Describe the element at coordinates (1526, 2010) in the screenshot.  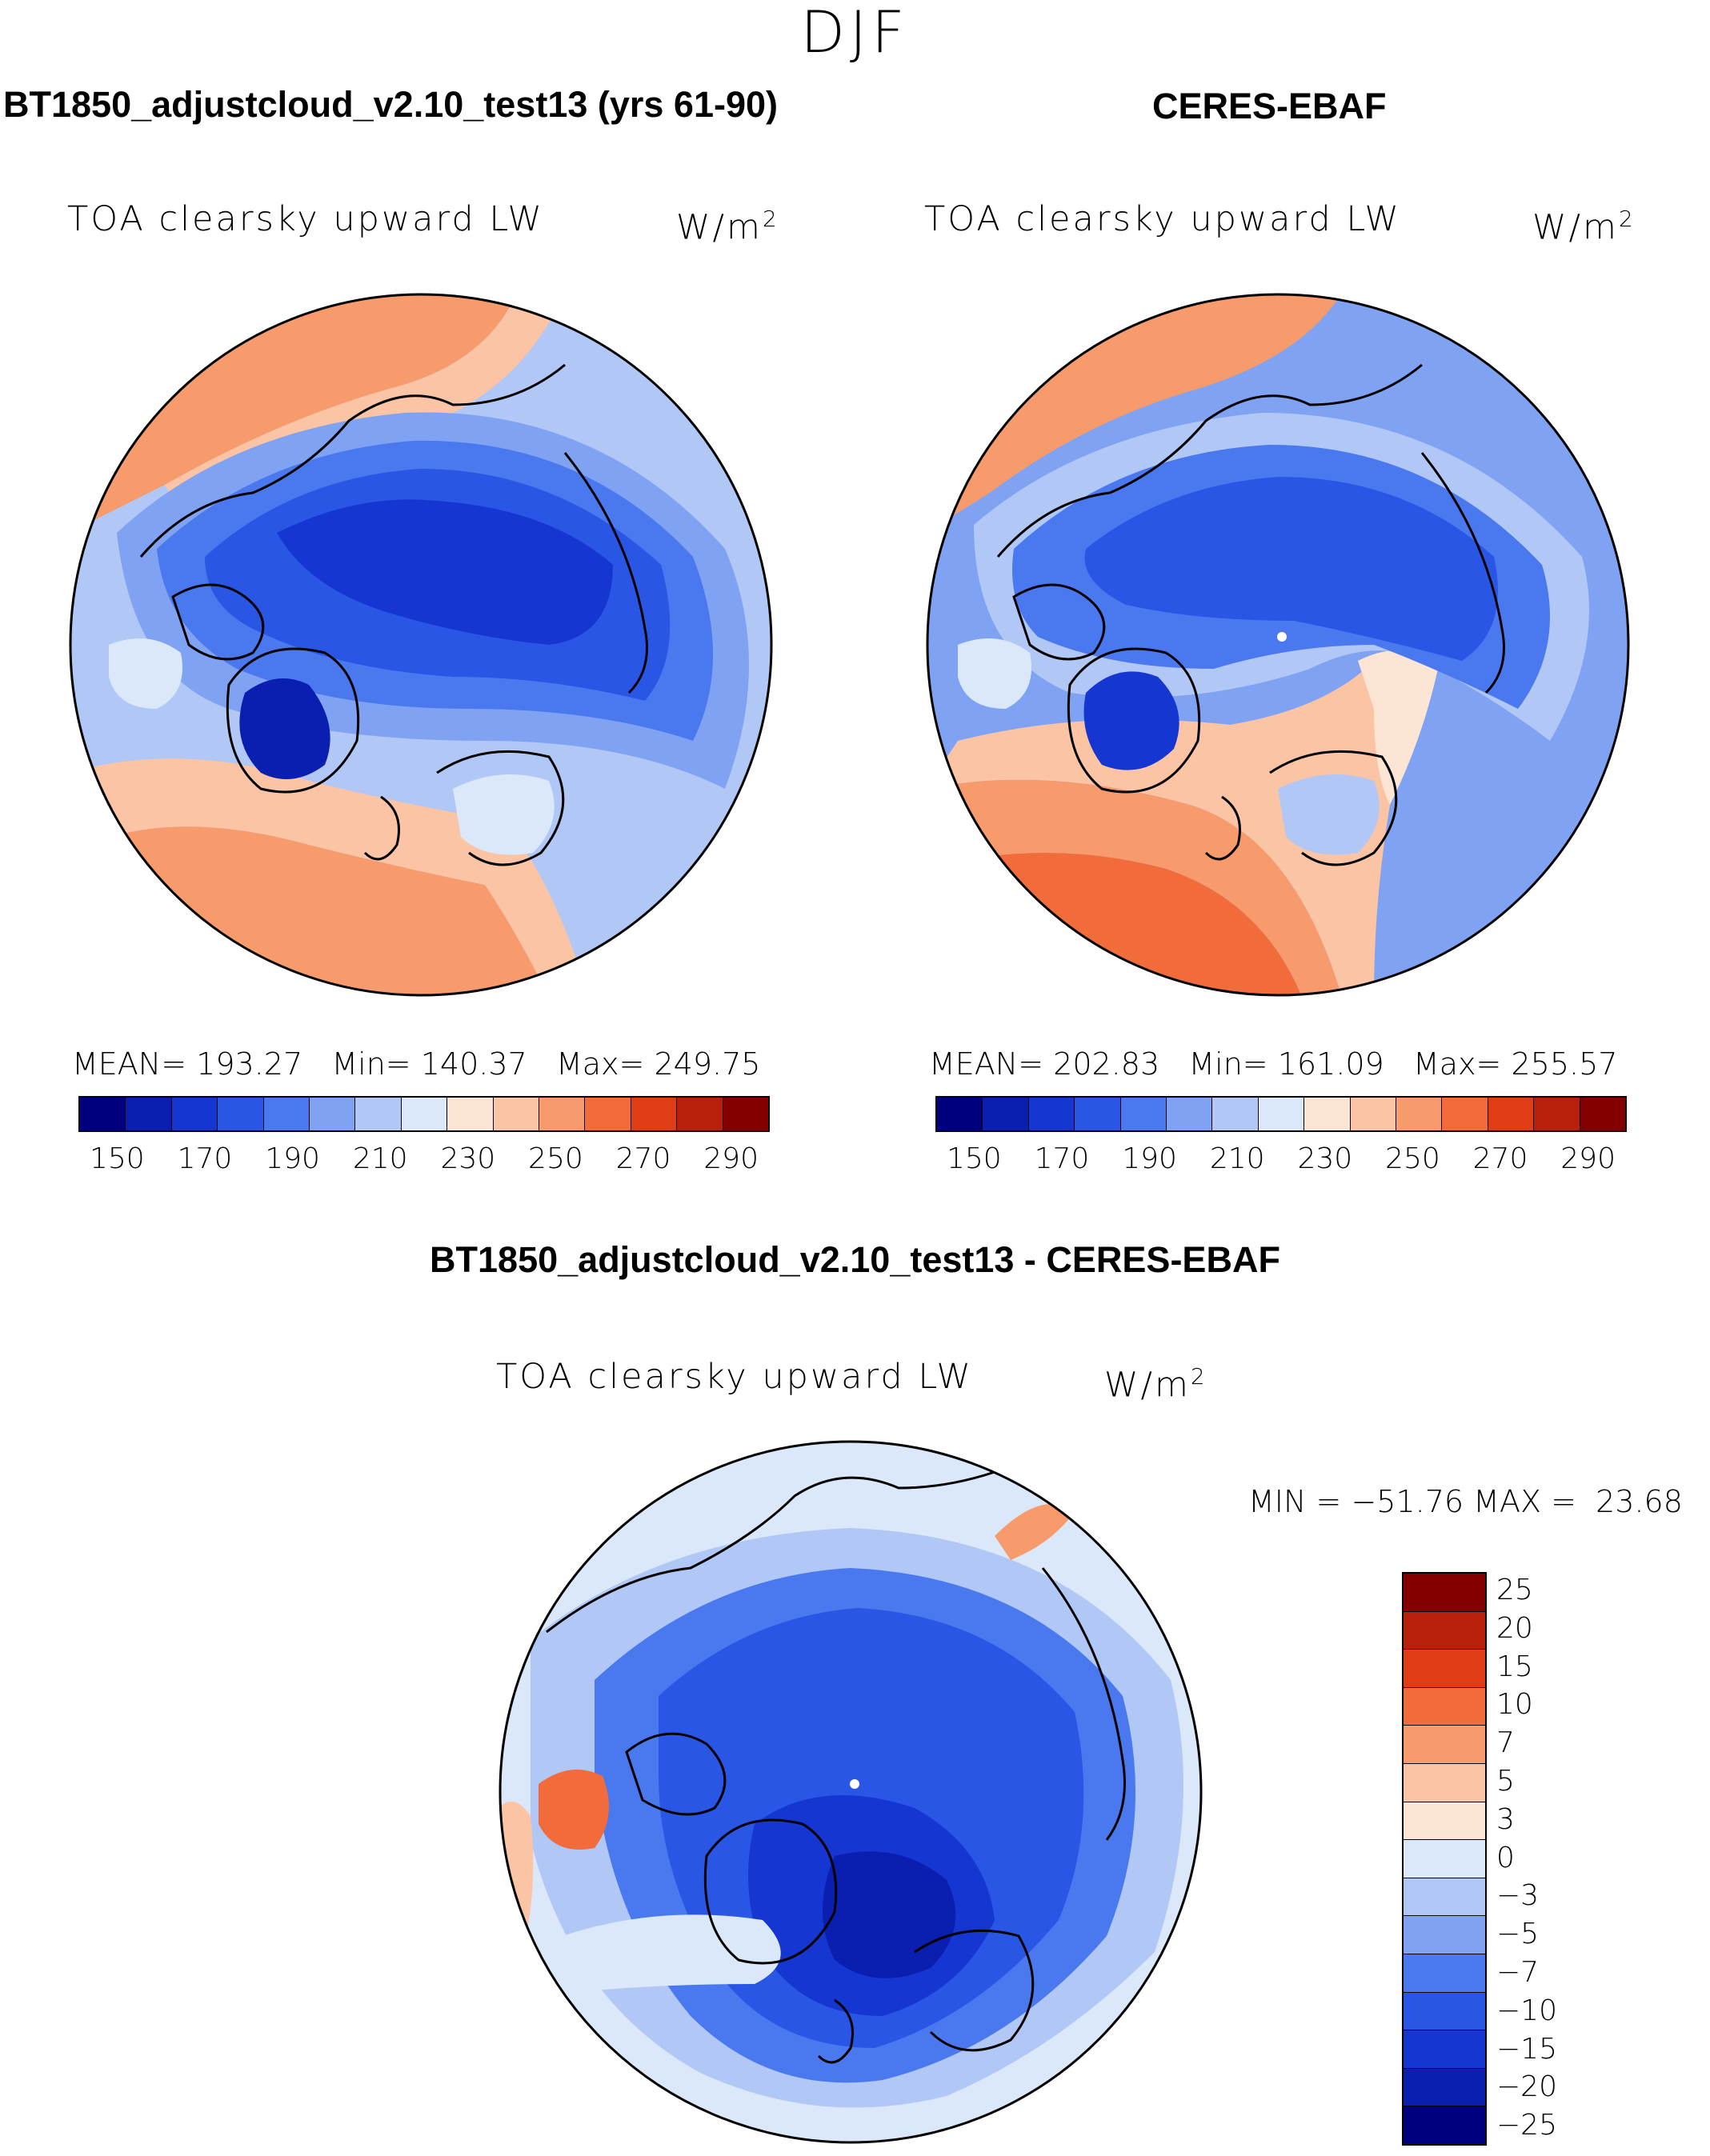
I see `colorbar-tick-label: −10` at that location.